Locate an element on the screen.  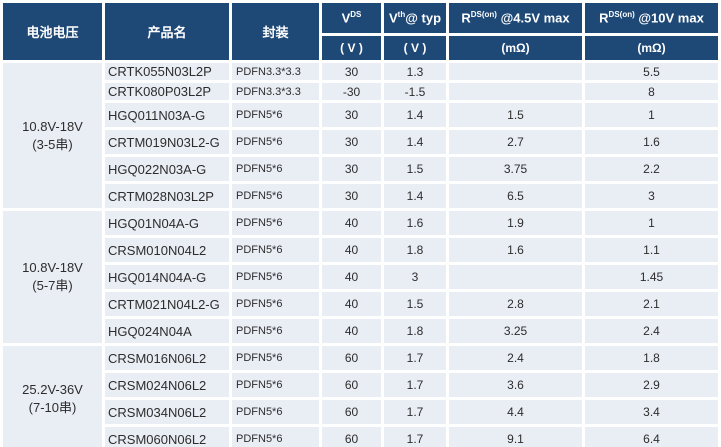
rds-4v5-cell: 1.6 is located at coordinates (515, 250).